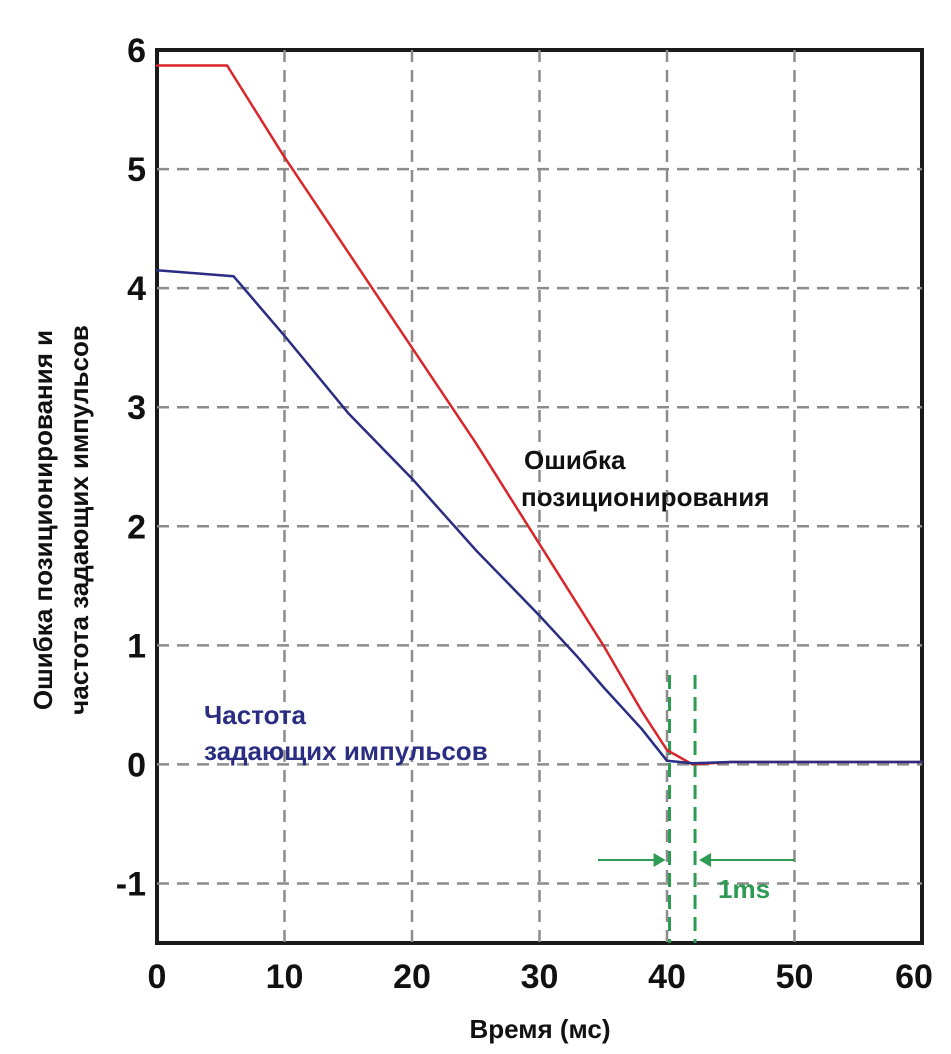 This screenshot has width=951, height=1054. Describe the element at coordinates (744, 889) in the screenshot. I see `one-ms-label: 1ms` at that location.